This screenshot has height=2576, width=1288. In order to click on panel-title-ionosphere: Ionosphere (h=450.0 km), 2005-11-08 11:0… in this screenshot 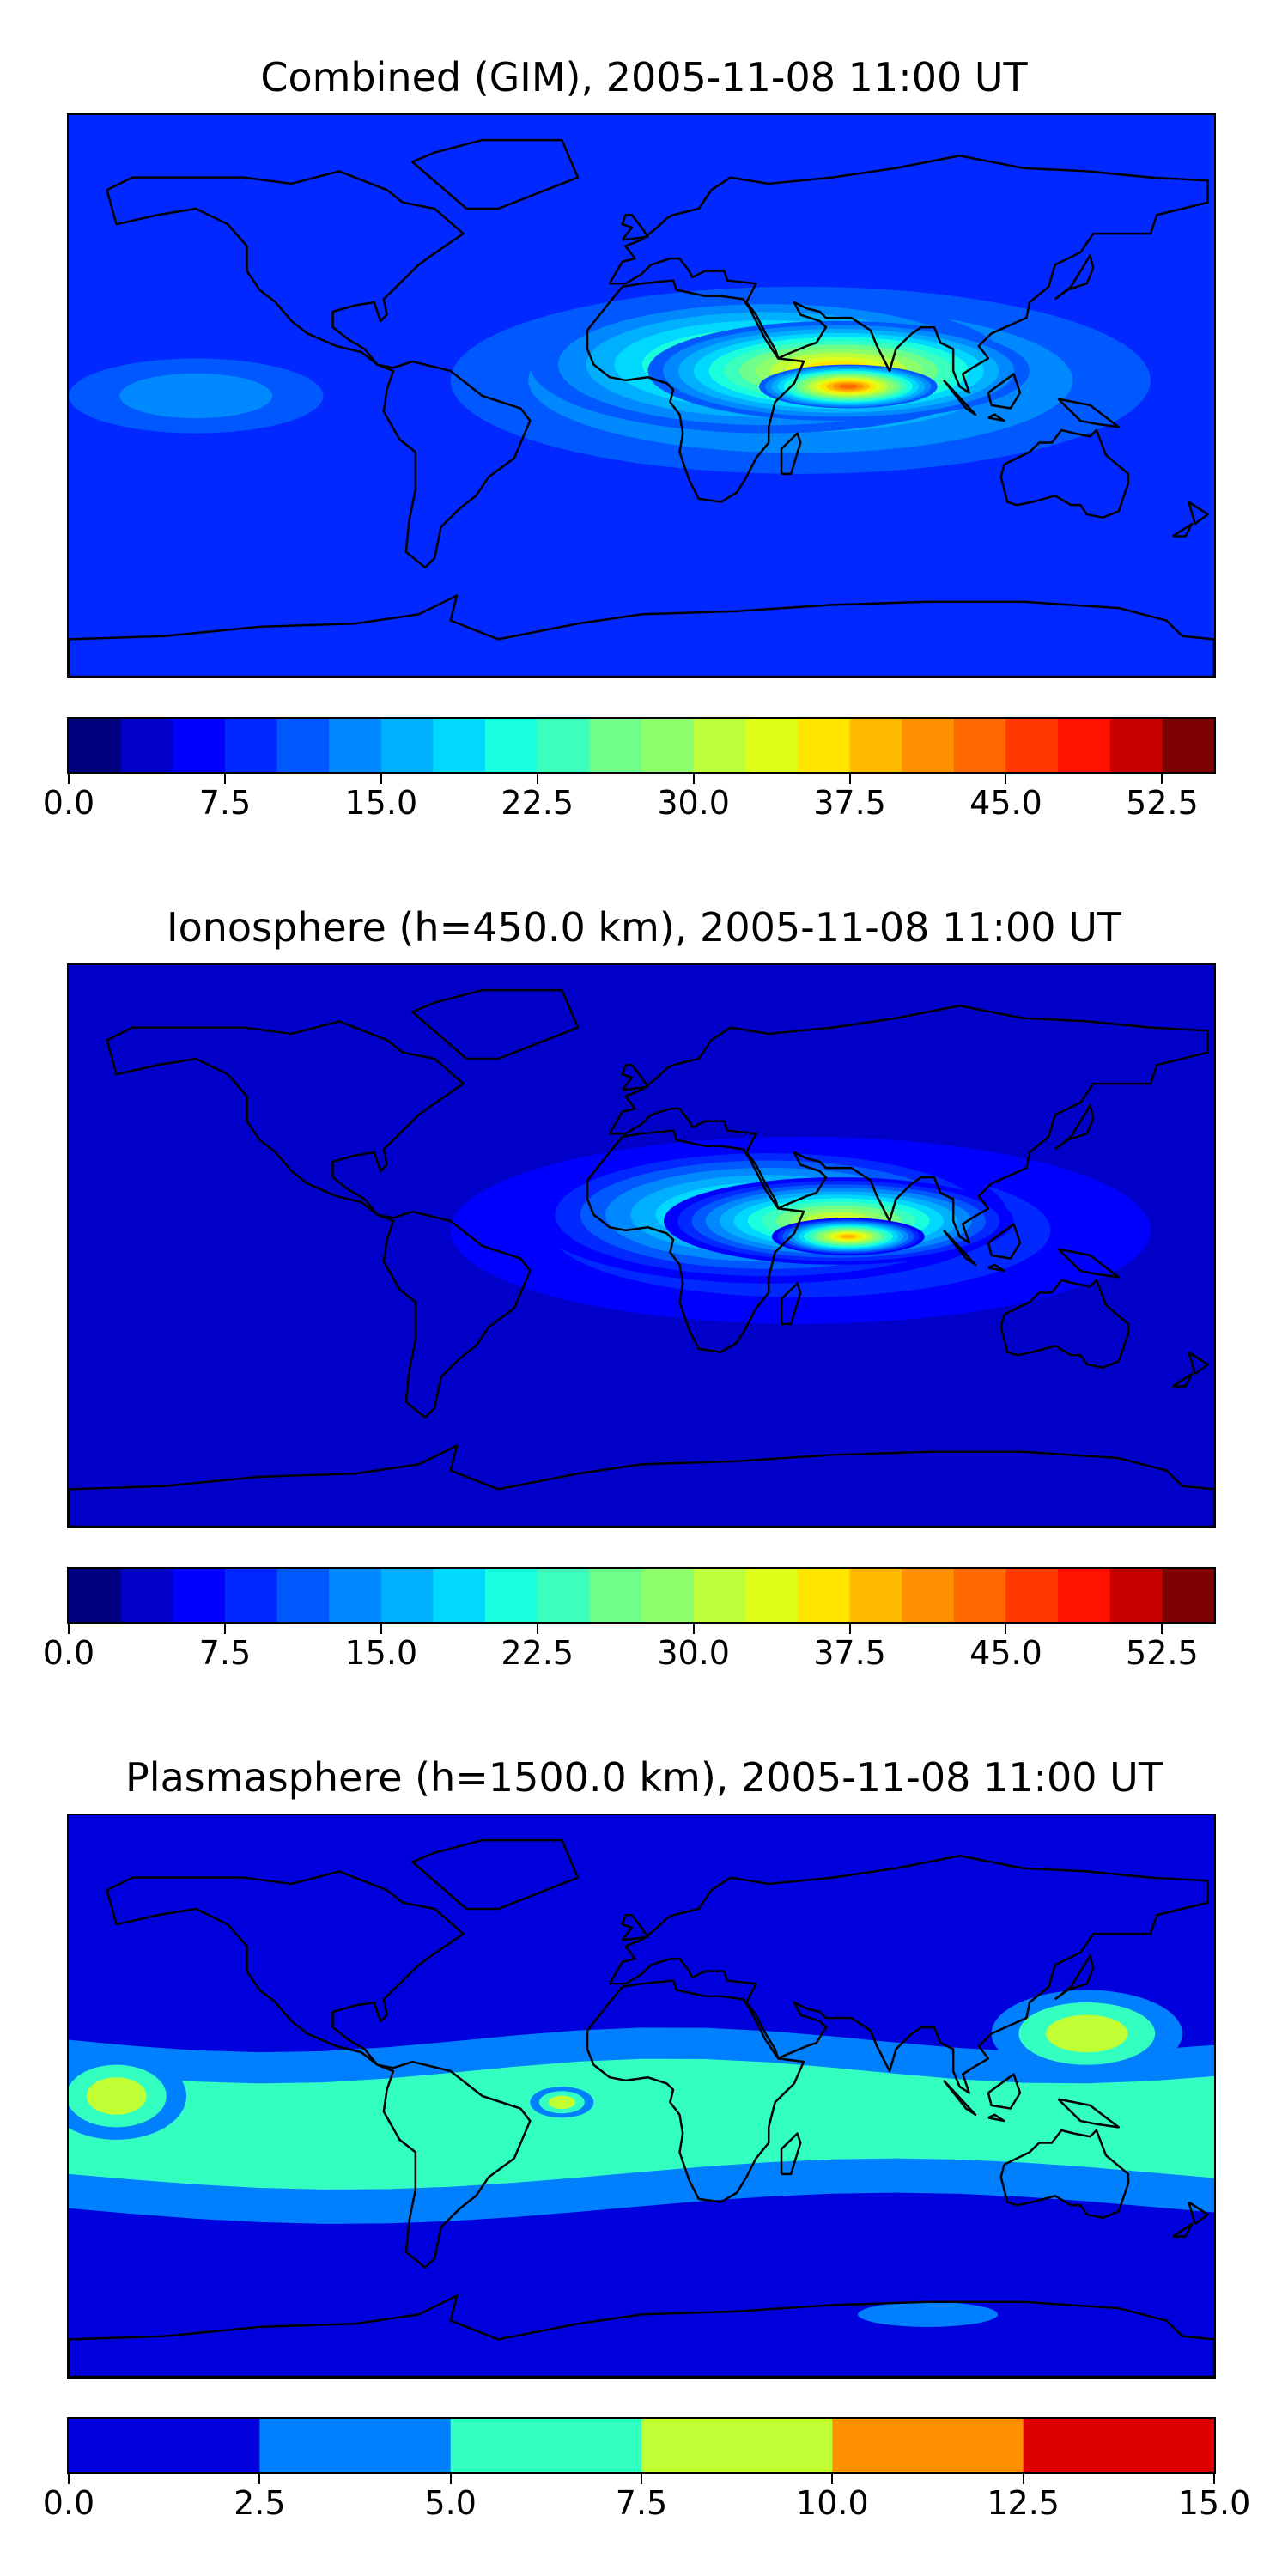, I will do `click(644, 928)`.